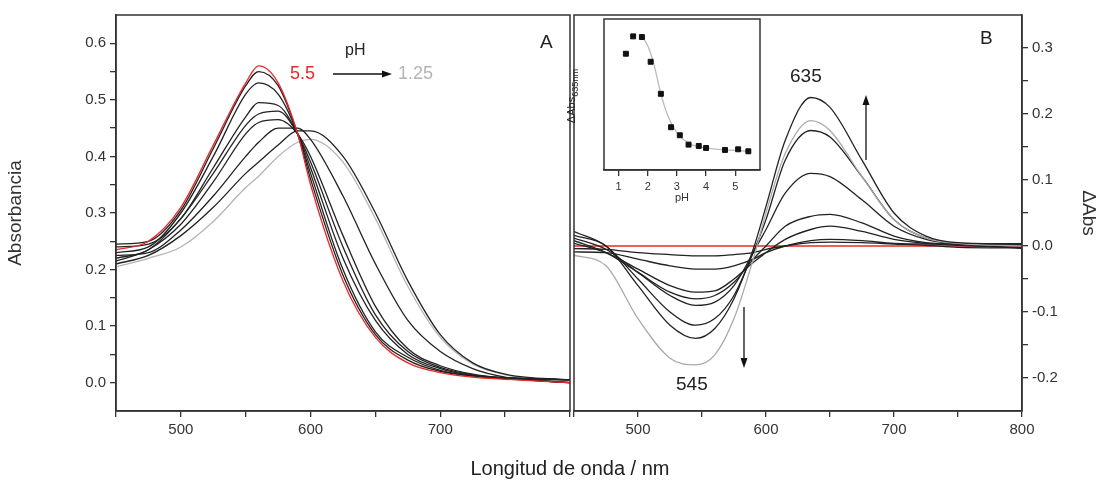  I want to click on annotation: 545, so click(692, 383).